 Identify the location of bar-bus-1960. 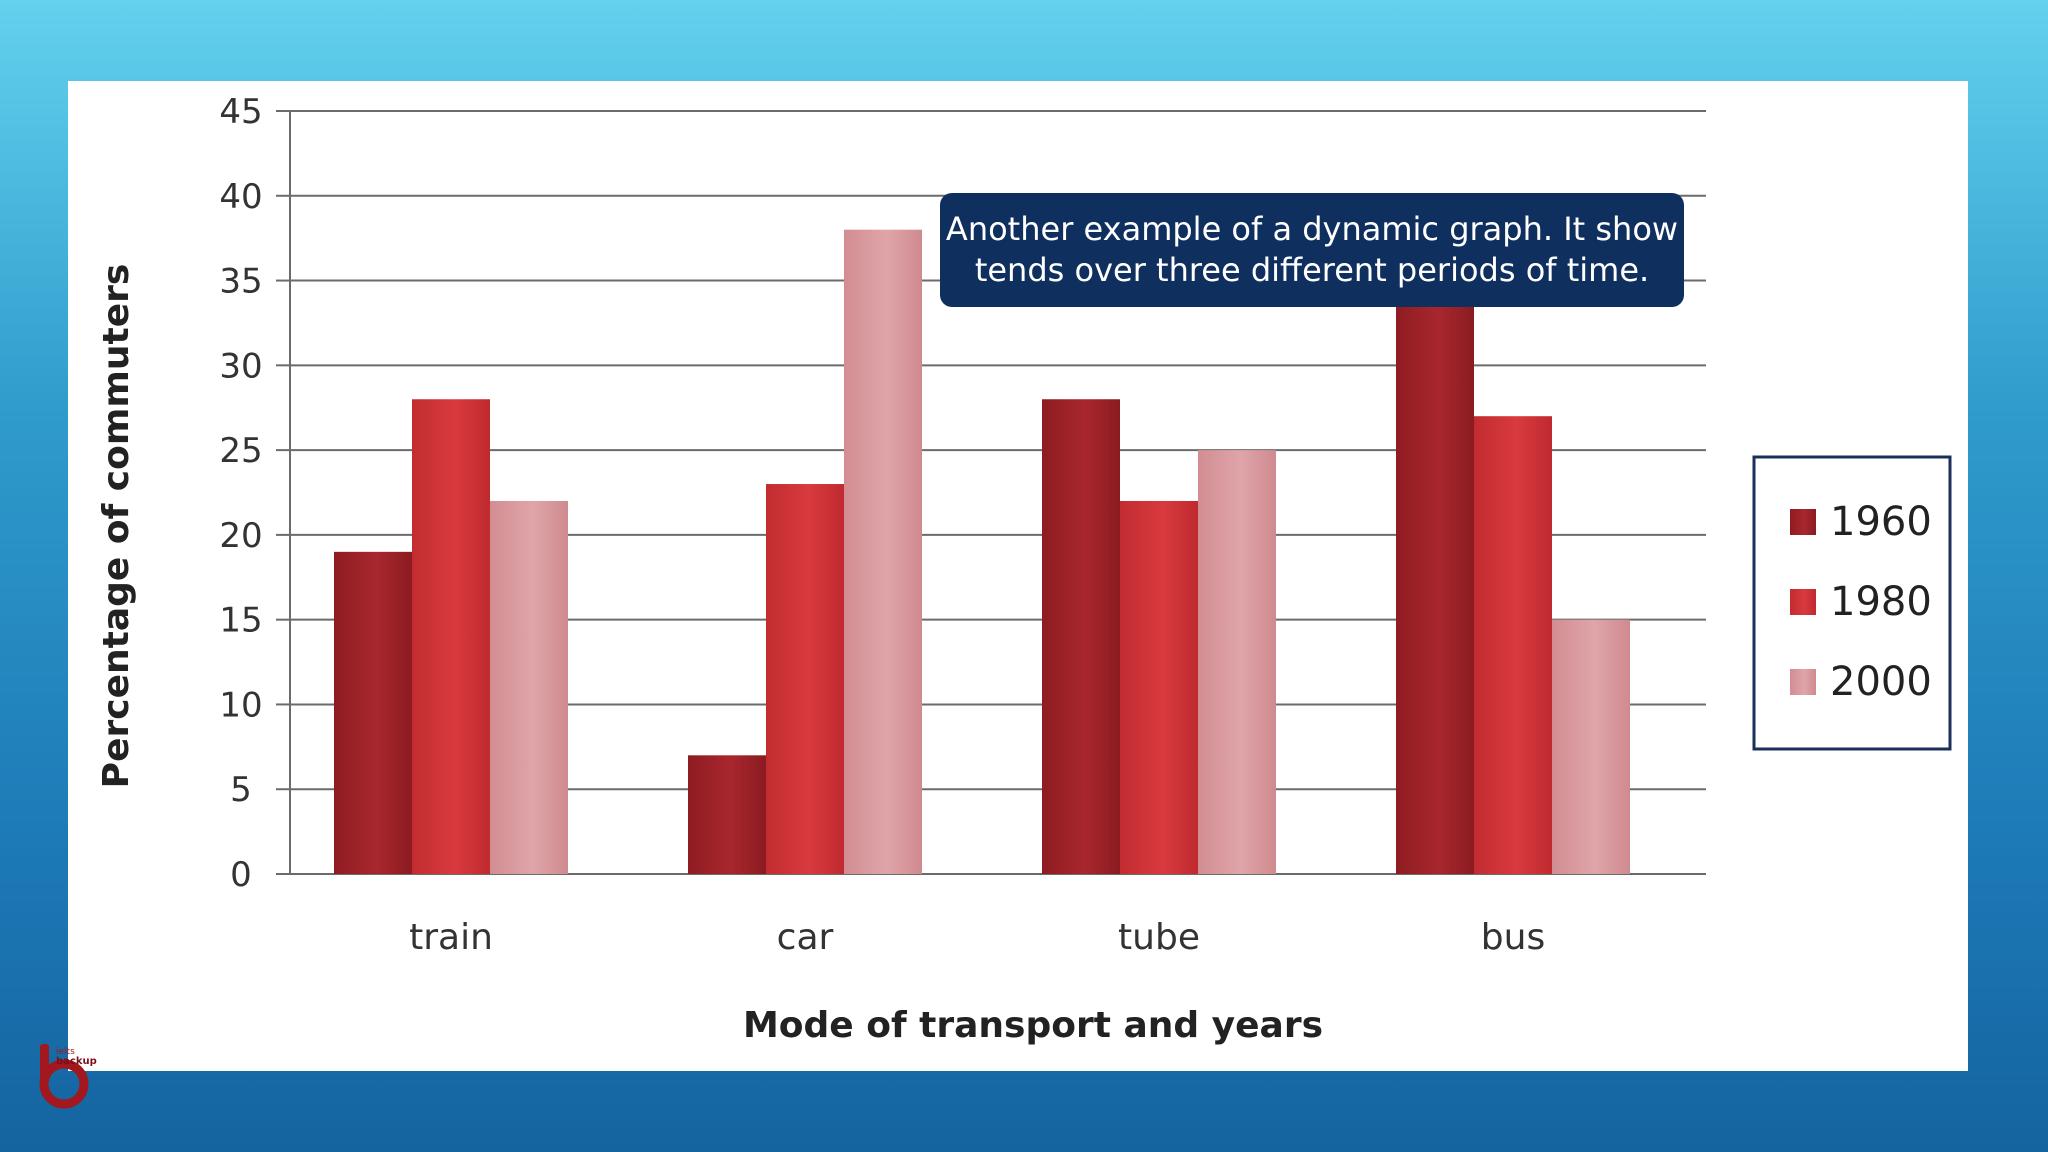
(1435, 534).